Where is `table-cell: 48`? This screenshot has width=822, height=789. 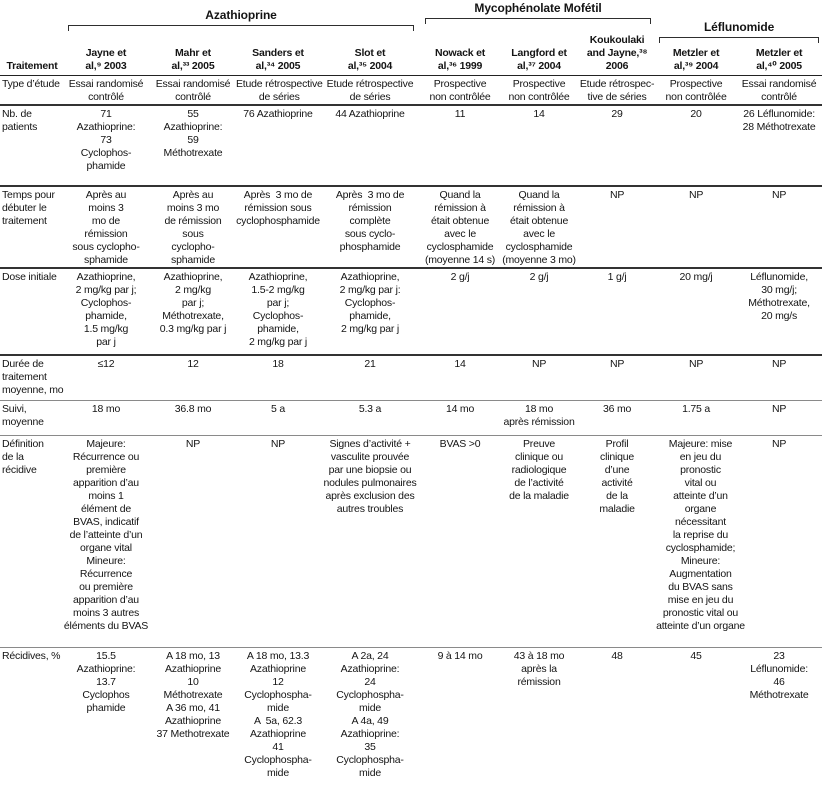 table-cell: 48 is located at coordinates (617, 655).